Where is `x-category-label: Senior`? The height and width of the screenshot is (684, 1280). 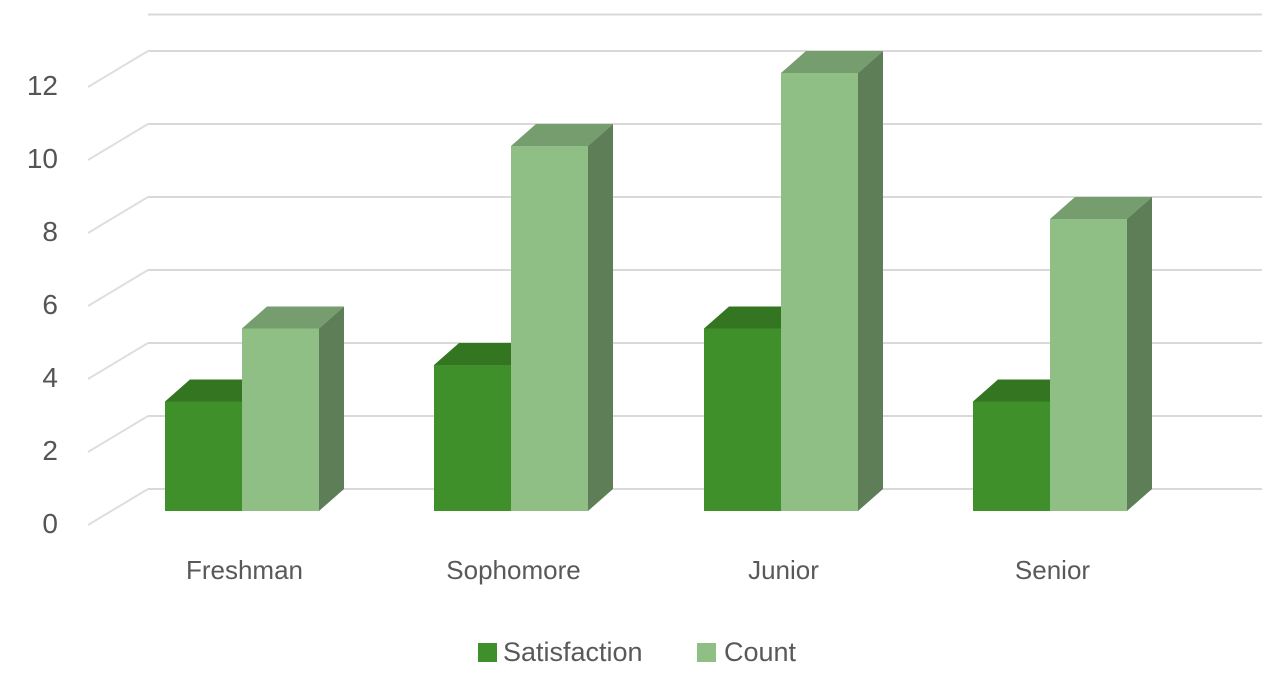 x-category-label: Senior is located at coordinates (1052, 570).